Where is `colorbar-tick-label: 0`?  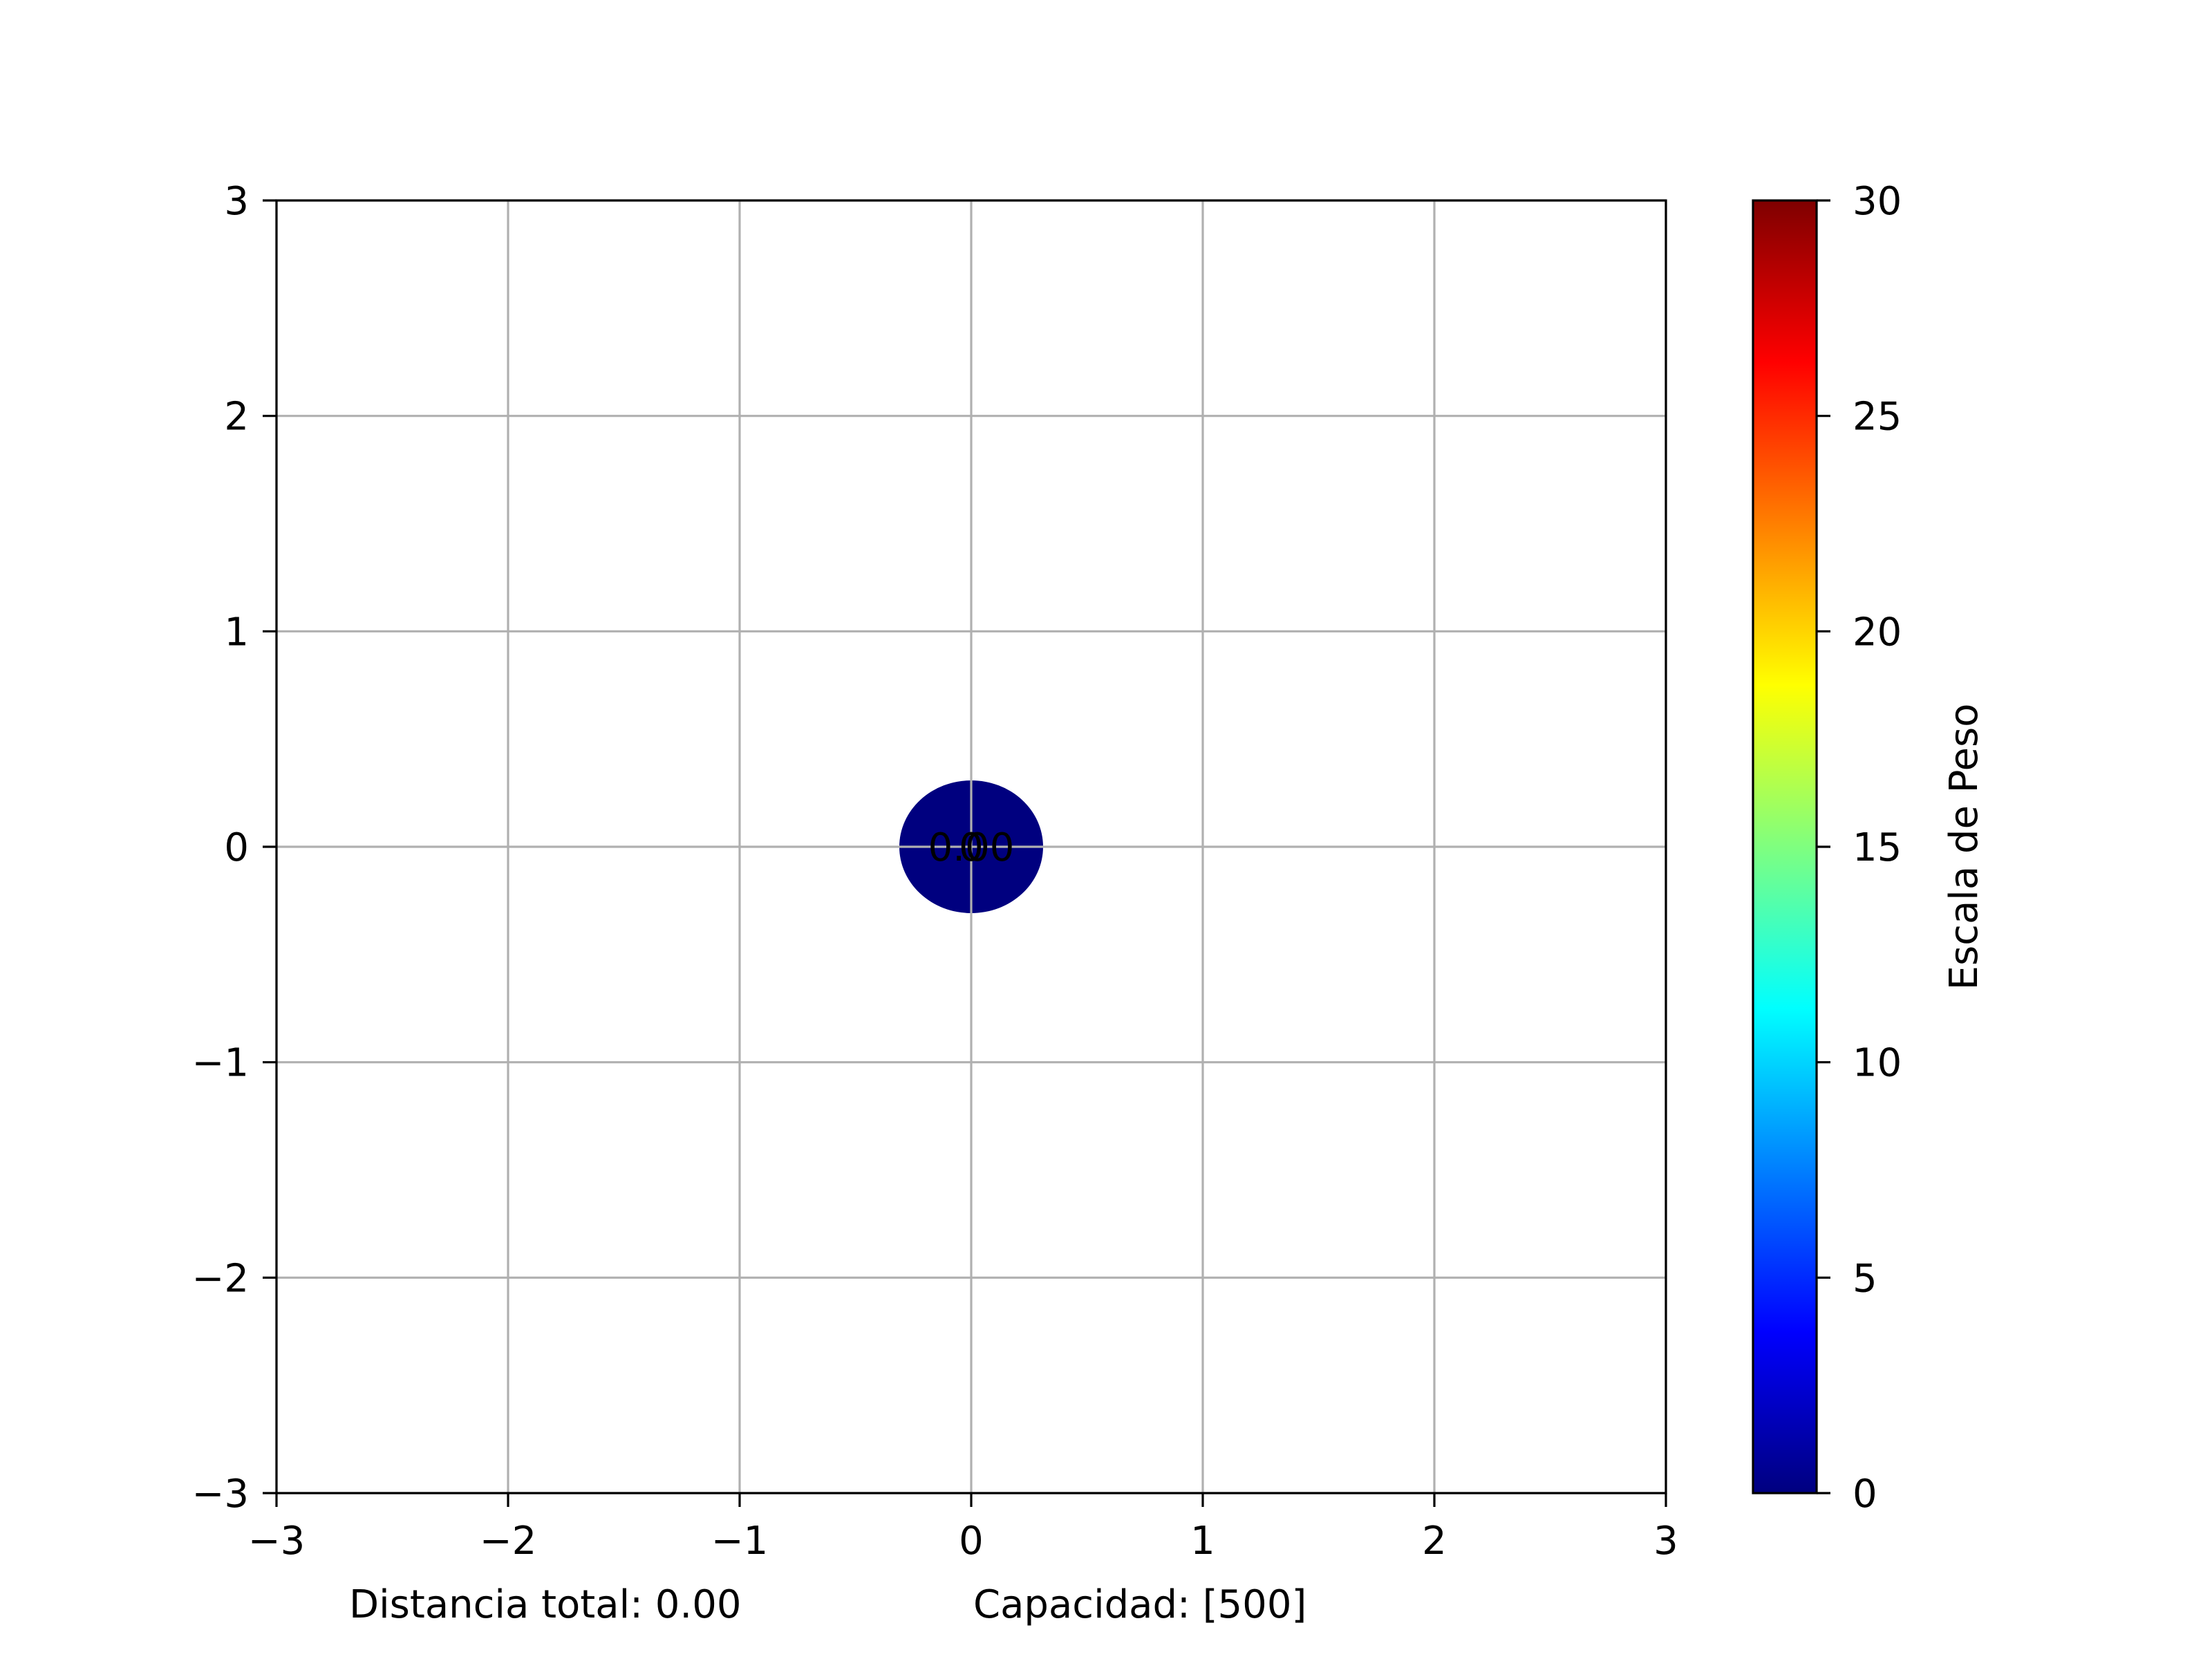
colorbar-tick-label: 0 is located at coordinates (1865, 1494).